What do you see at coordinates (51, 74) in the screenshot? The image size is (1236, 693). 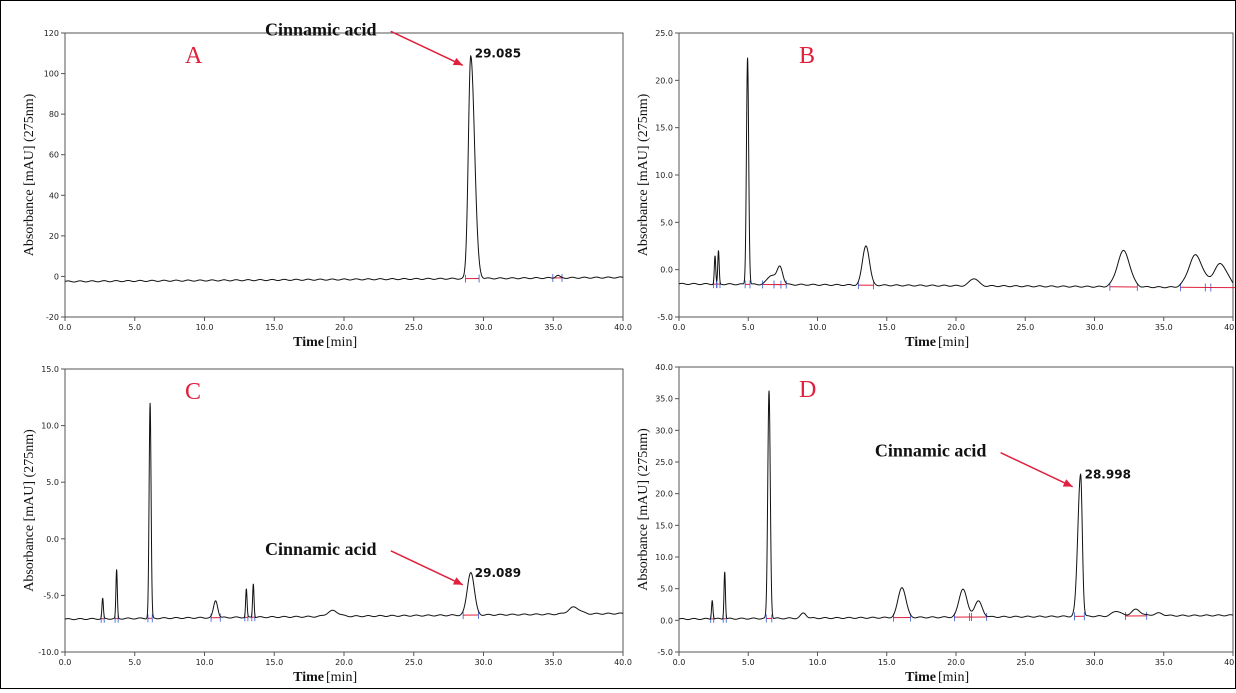 I see `y-tick-label: 100` at bounding box center [51, 74].